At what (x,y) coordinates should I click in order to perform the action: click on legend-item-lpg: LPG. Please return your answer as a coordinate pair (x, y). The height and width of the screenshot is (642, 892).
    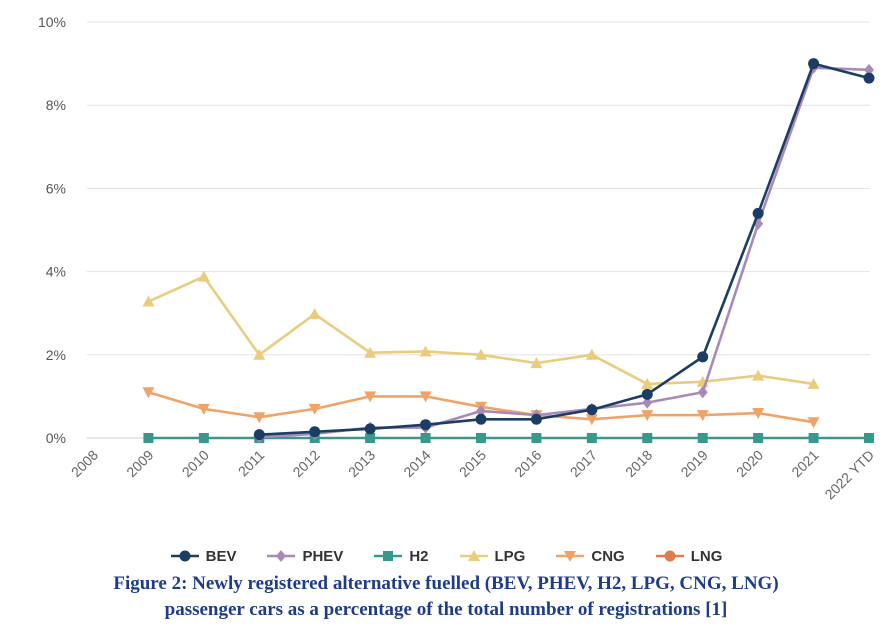
    Looking at the image, I should click on (492, 556).